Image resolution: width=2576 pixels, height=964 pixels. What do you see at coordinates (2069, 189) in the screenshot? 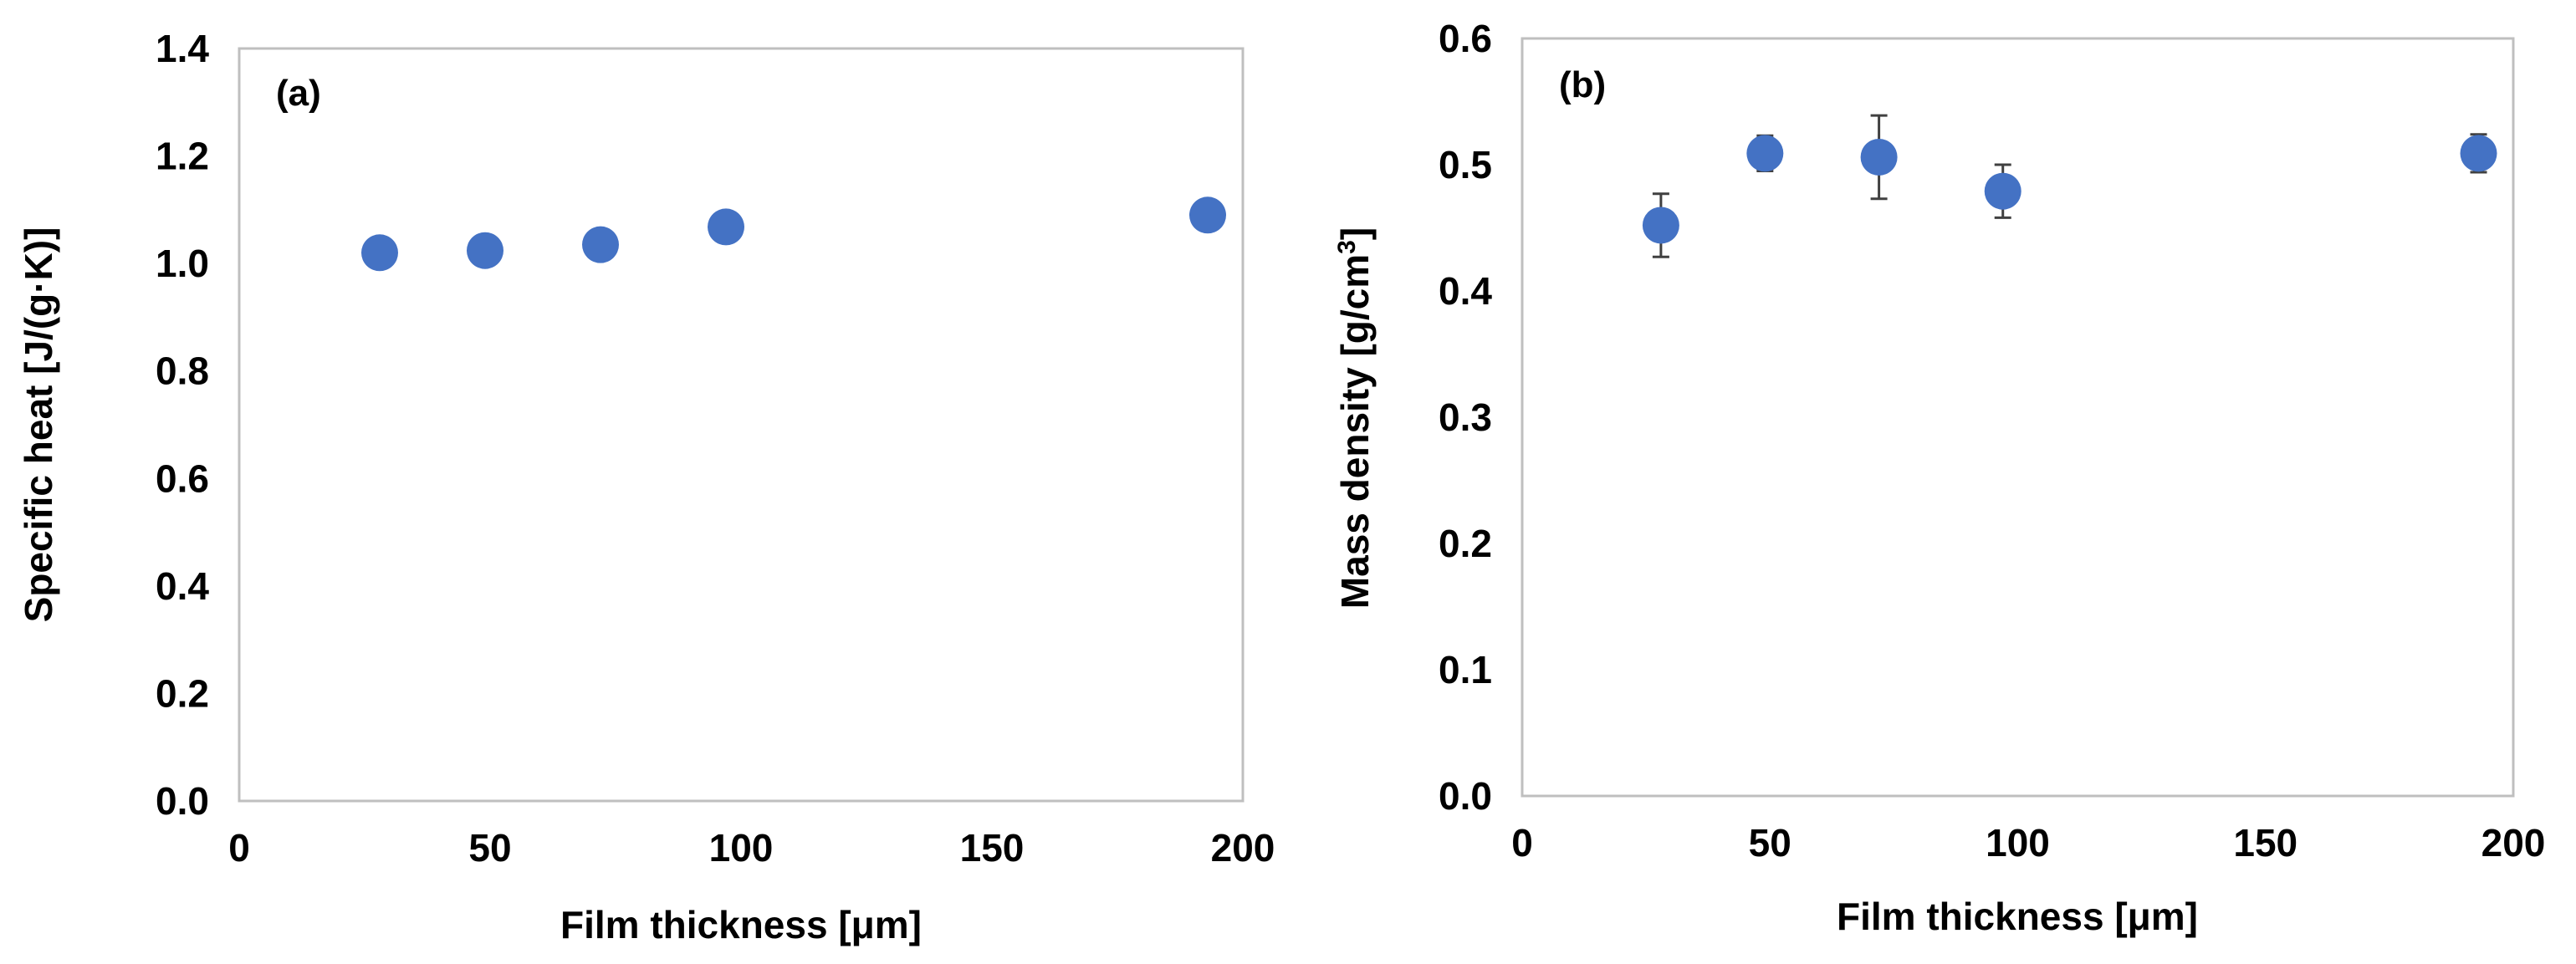
I see `data-points-b` at bounding box center [2069, 189].